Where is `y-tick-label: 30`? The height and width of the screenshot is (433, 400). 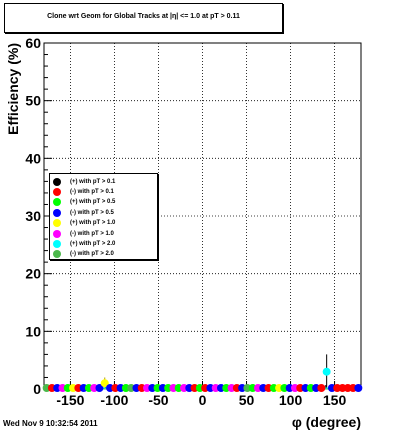
y-tick-label: 30 is located at coordinates (33, 216).